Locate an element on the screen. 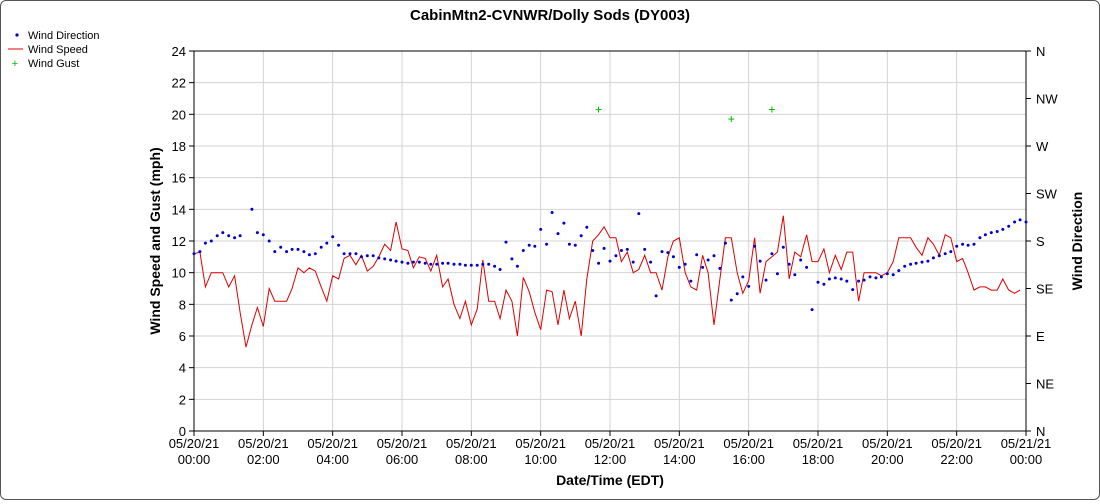  y-tick-label: 2 is located at coordinates (182, 399).